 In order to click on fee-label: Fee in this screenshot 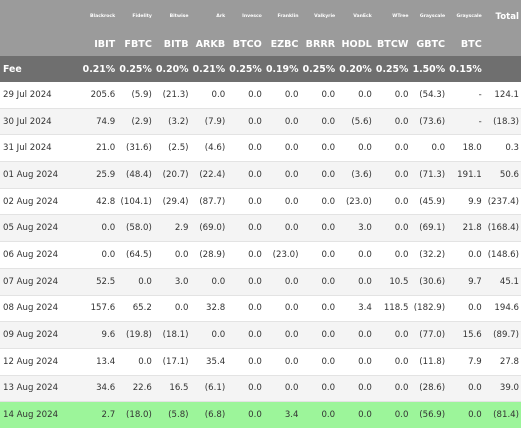, I will do `click(40, 69)`.